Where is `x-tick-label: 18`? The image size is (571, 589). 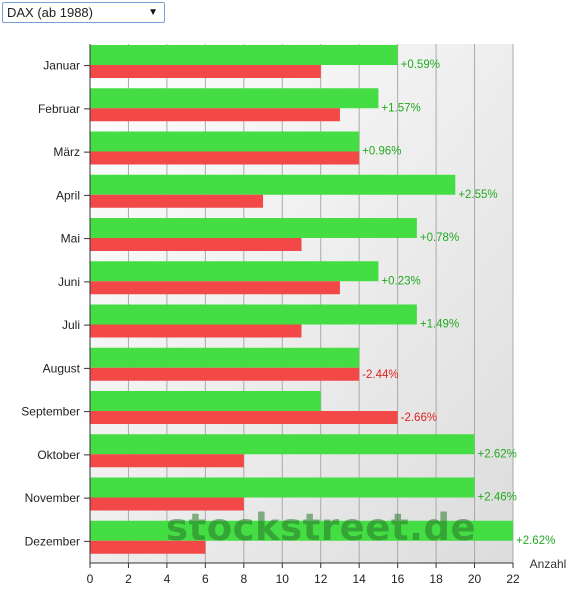 x-tick-label: 18 is located at coordinates (436, 579).